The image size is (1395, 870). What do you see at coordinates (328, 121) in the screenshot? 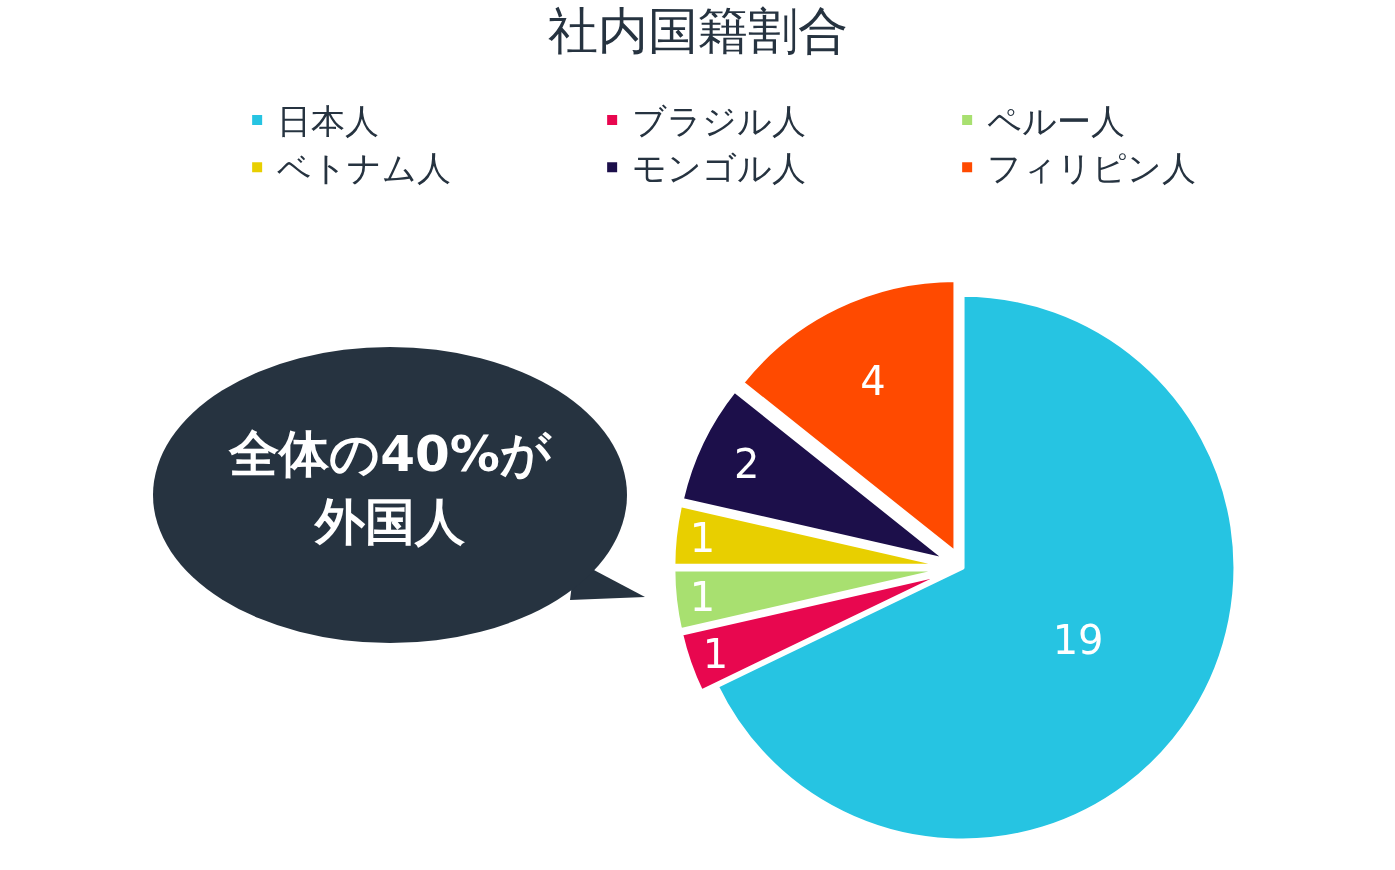
I see `legend-label: 日本人` at bounding box center [328, 121].